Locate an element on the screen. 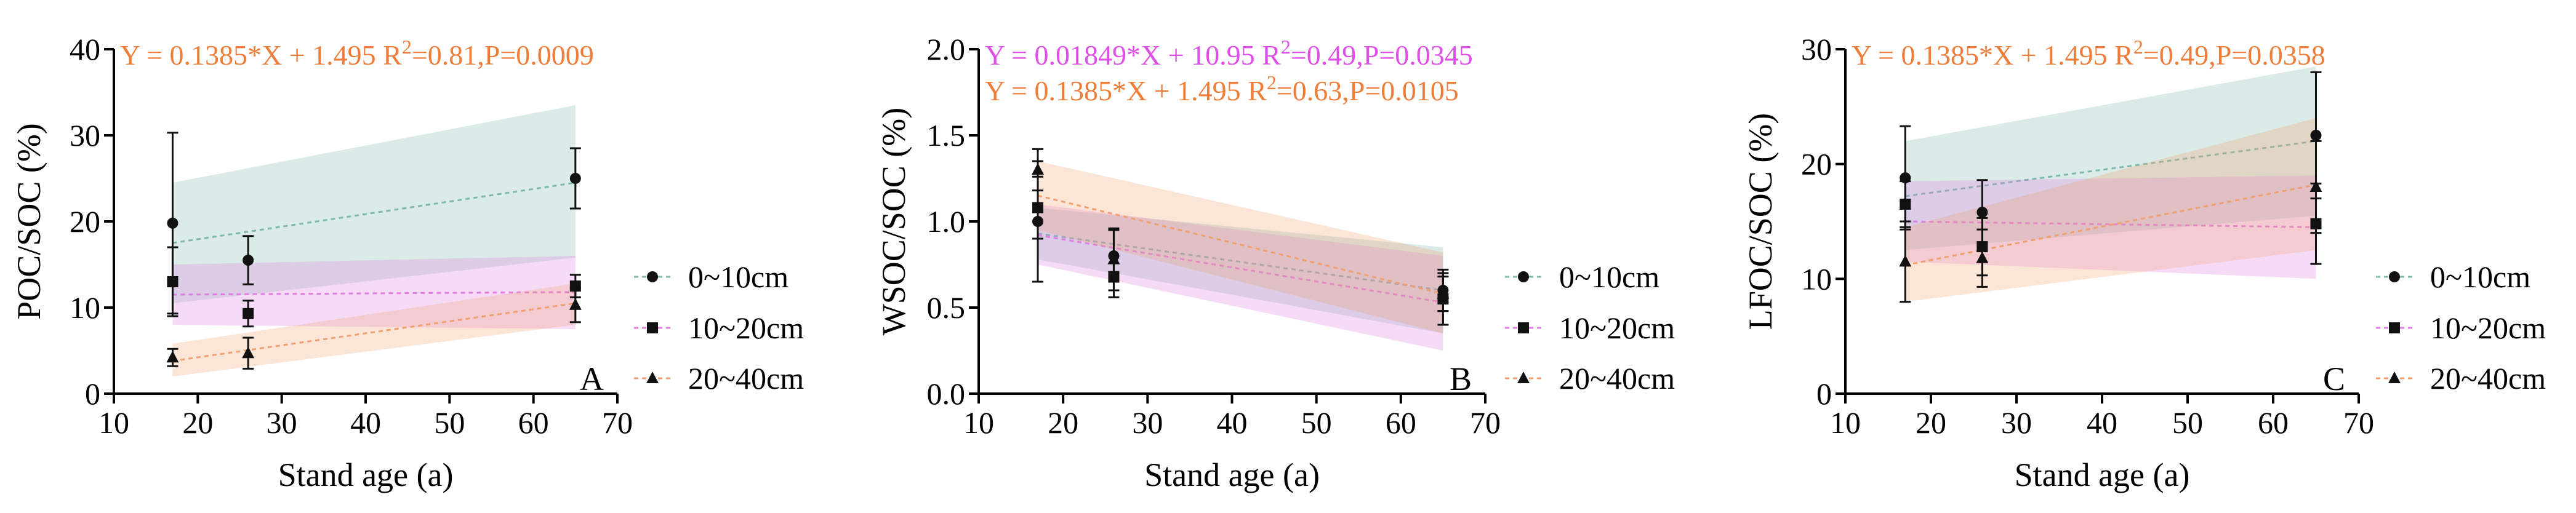 The height and width of the screenshot is (513, 2576). panel-label: A is located at coordinates (592, 378).